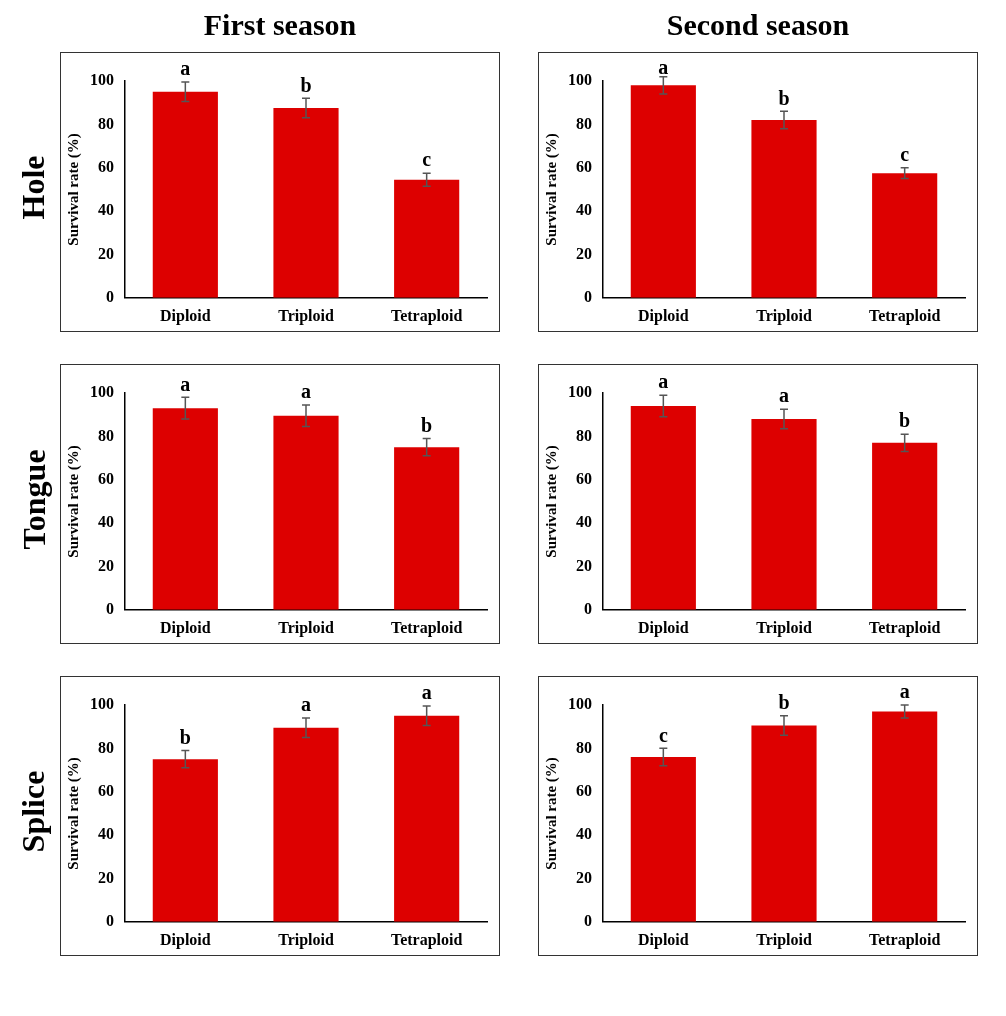 The width and height of the screenshot is (1006, 1016). I want to click on text: Hole, so click(34, 187).